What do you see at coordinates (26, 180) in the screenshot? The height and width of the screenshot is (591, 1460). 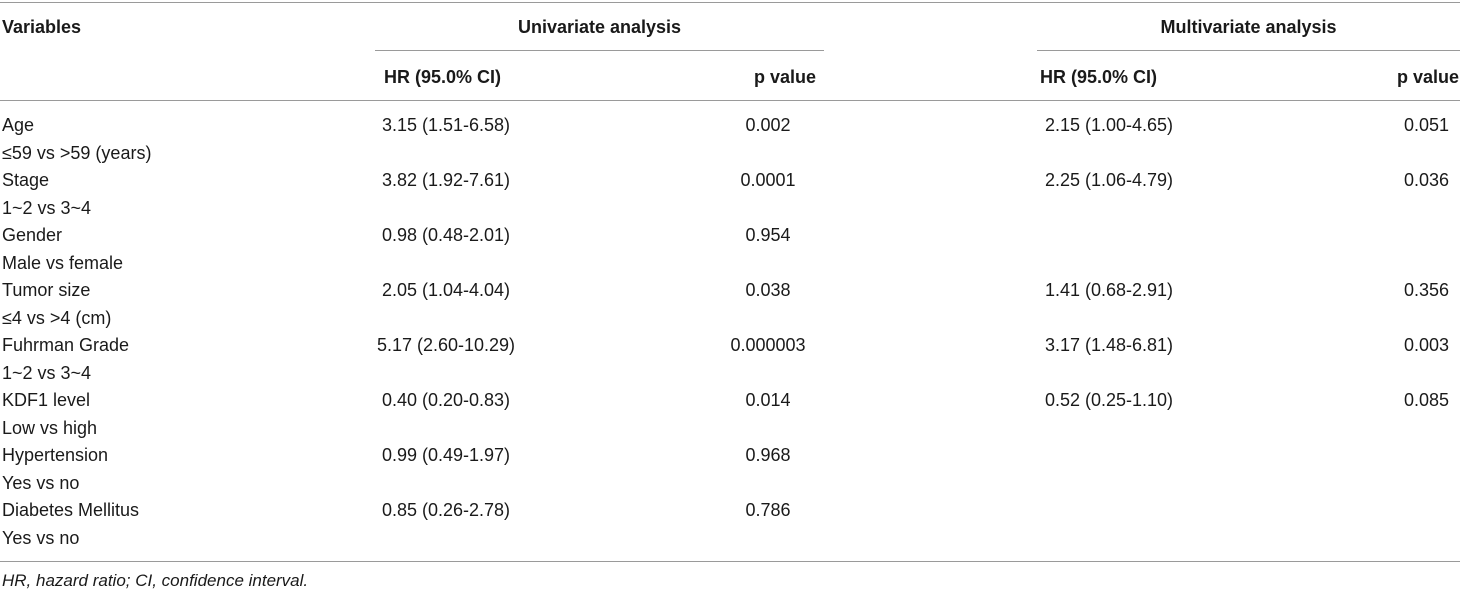 I see `variable-name: Stage` at bounding box center [26, 180].